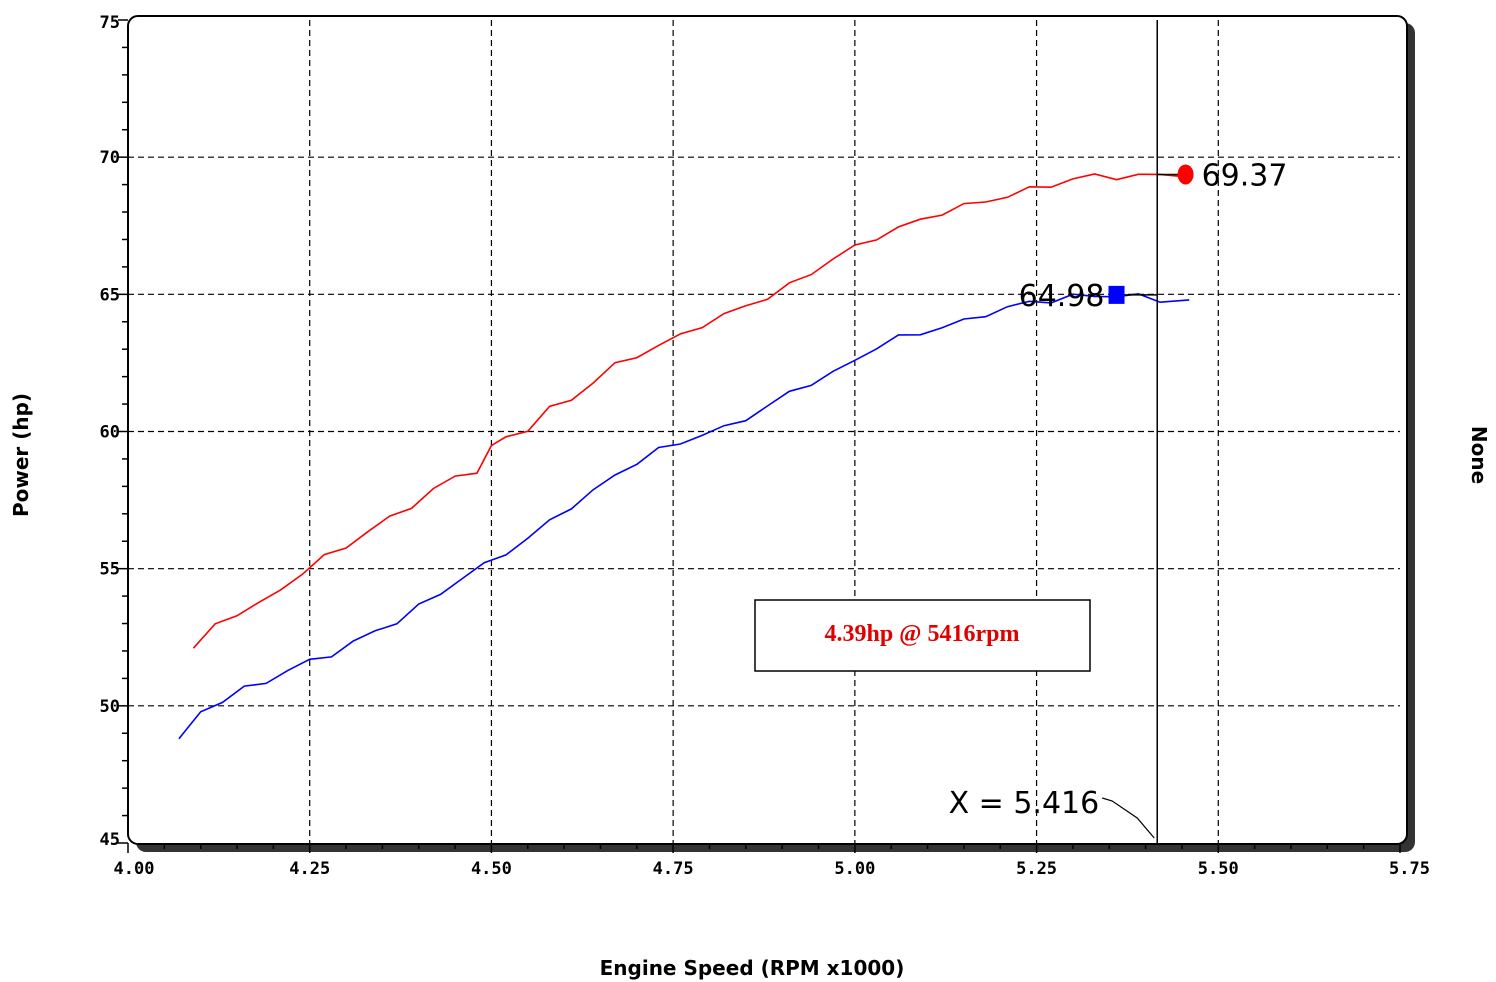 Image resolution: width=1496 pixels, height=982 pixels. I want to click on y-tick-labels: 45 50 55 60 65 70 75, so click(110, 431).